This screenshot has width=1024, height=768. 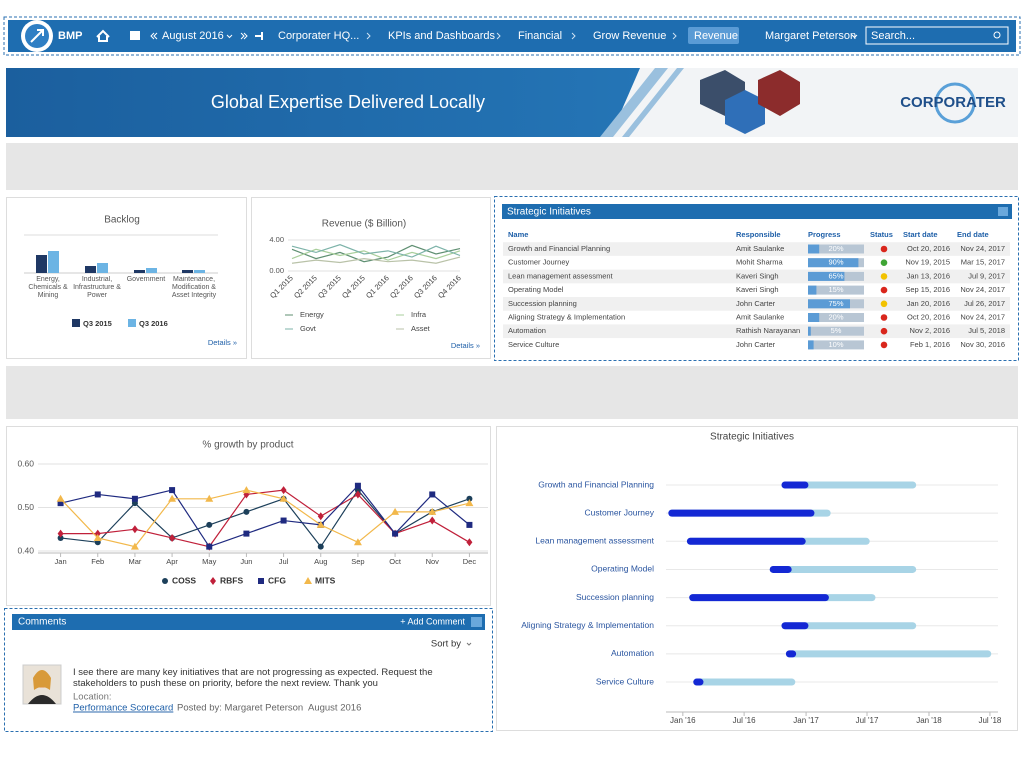 I want to click on breadcrumb: Revenue, so click(x=716, y=36).